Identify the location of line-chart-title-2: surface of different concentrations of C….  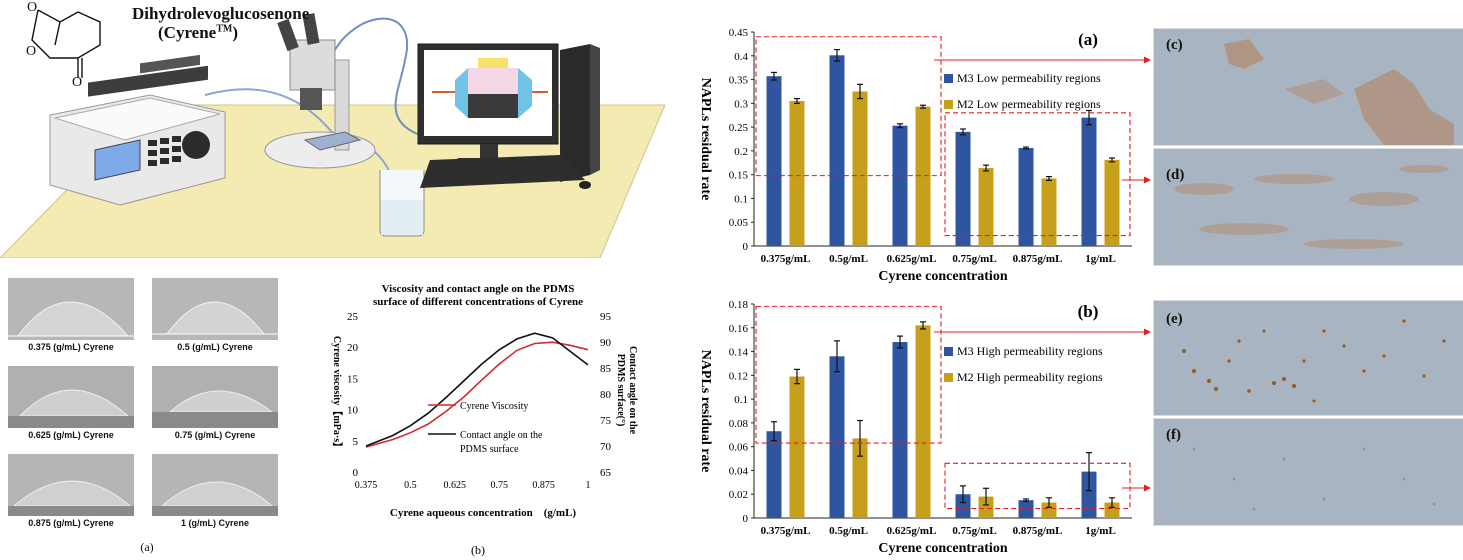
(478, 302).